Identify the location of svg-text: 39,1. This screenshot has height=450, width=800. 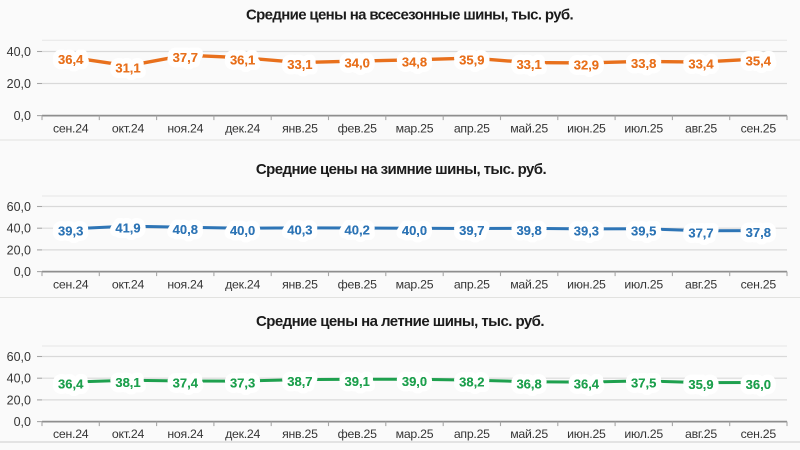
(357, 381).